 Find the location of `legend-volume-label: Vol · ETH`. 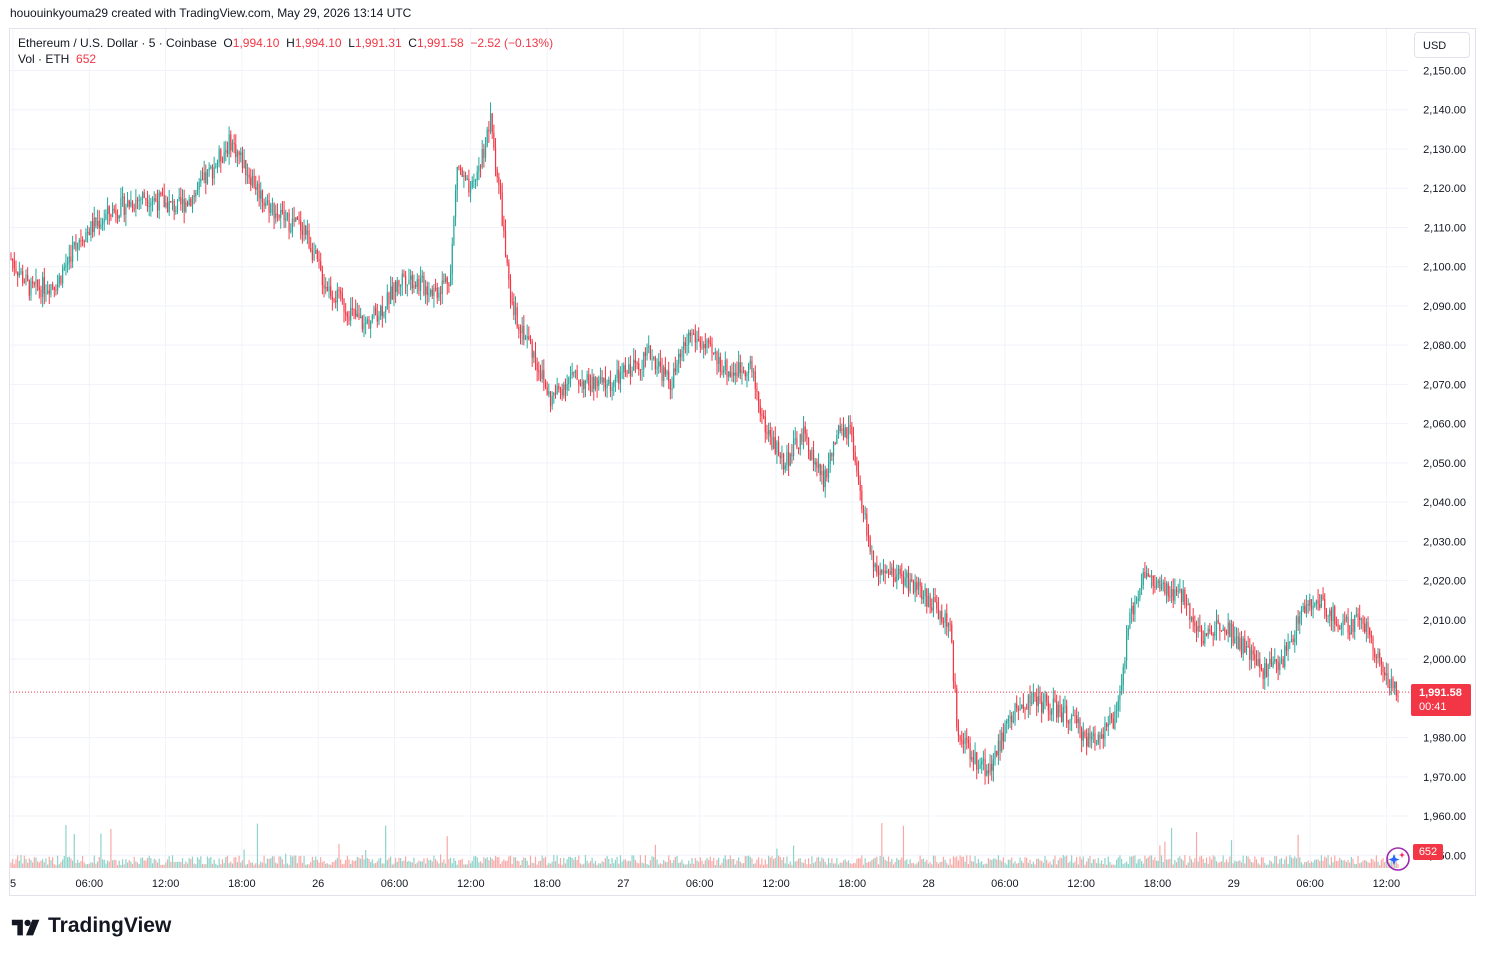

legend-volume-label: Vol · ETH is located at coordinates (44, 59).